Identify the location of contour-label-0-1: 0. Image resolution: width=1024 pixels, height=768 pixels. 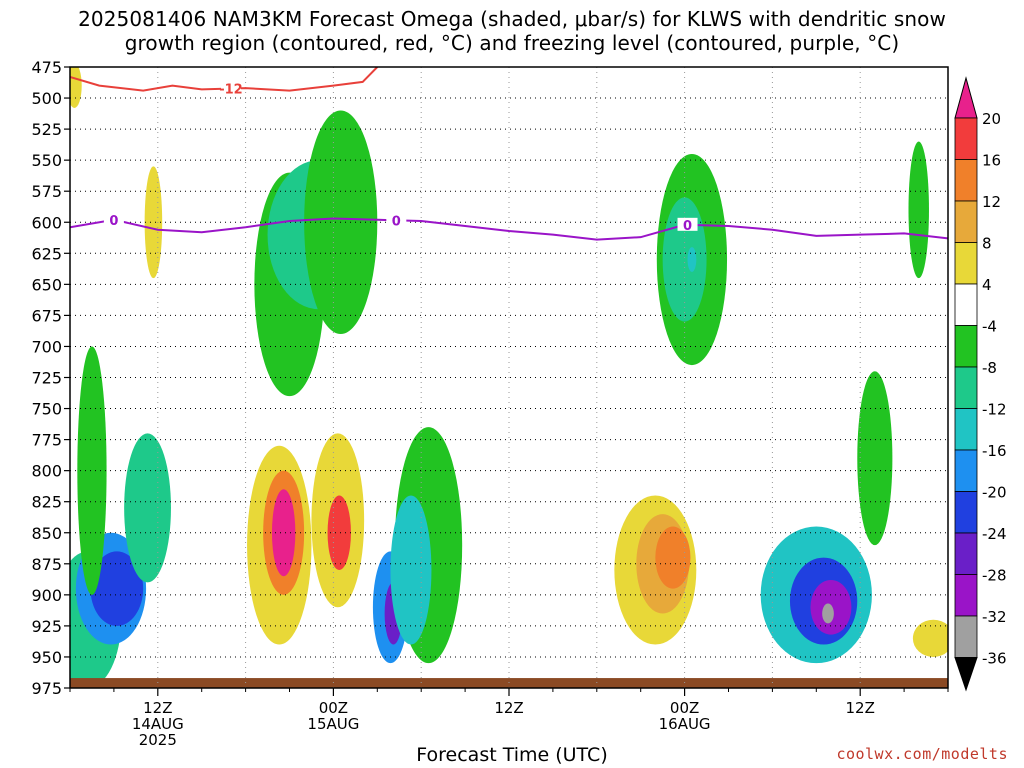
(396, 221).